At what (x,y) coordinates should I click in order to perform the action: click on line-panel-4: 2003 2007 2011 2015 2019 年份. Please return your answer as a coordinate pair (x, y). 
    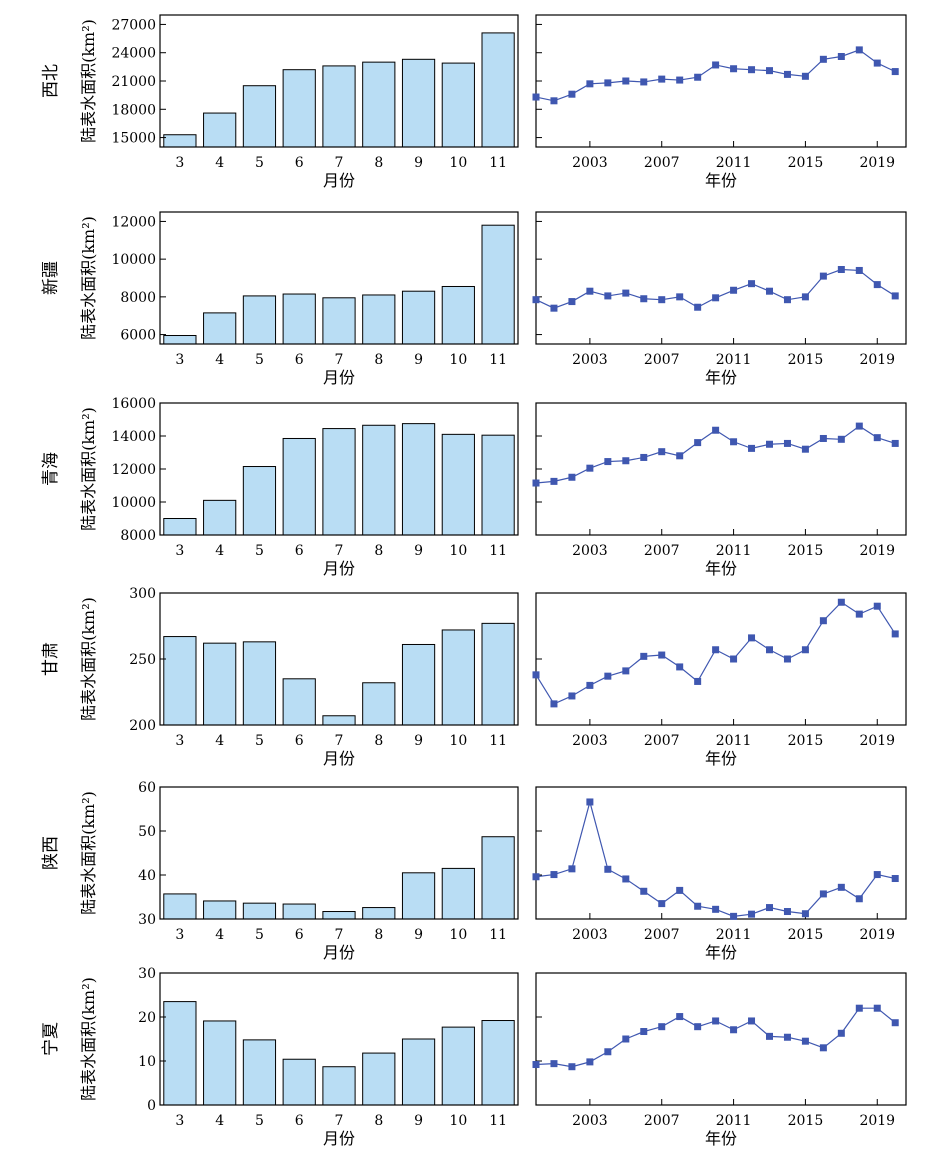
    Looking at the image, I should click on (719, 680).